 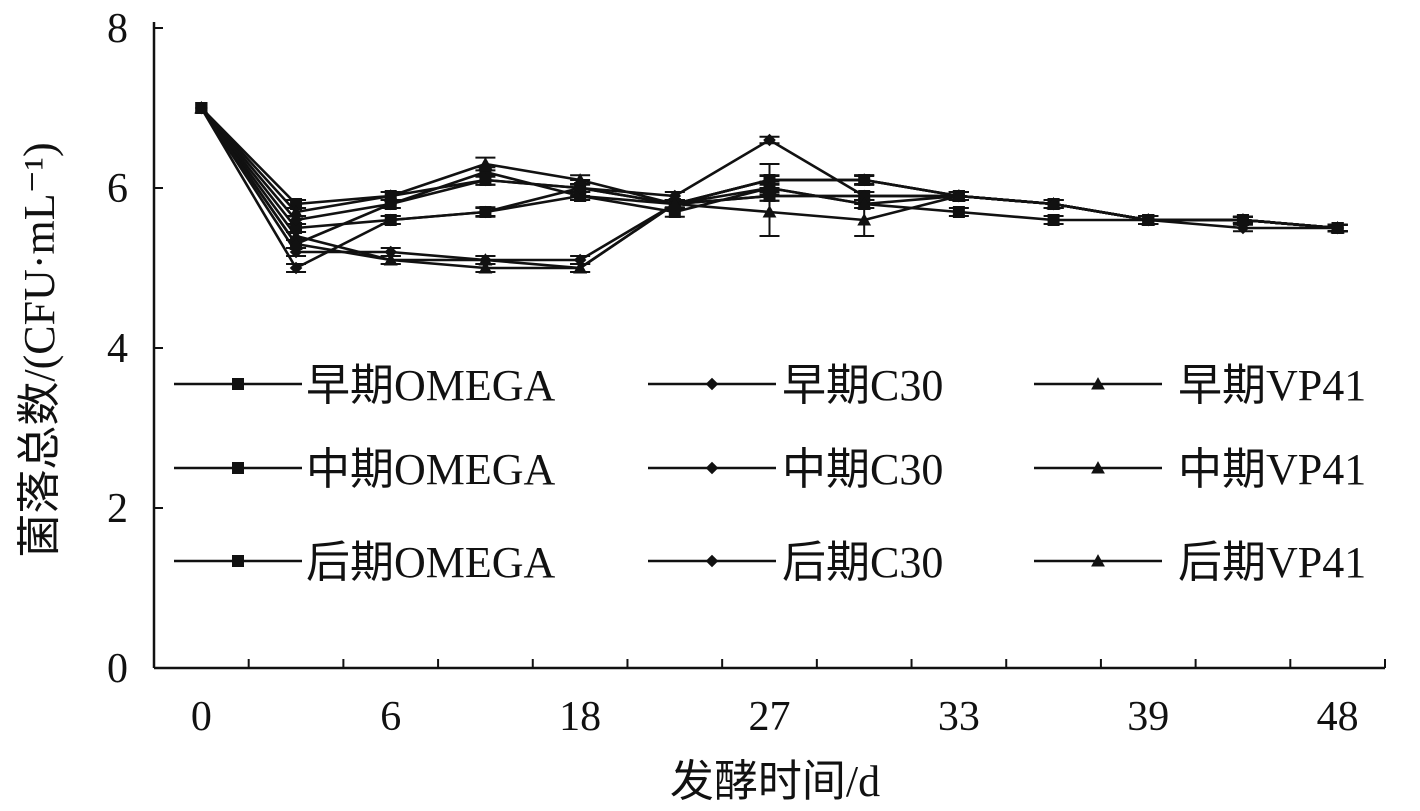 What do you see at coordinates (1272, 469) in the screenshot?
I see `legend-label: 中期VP41` at bounding box center [1272, 469].